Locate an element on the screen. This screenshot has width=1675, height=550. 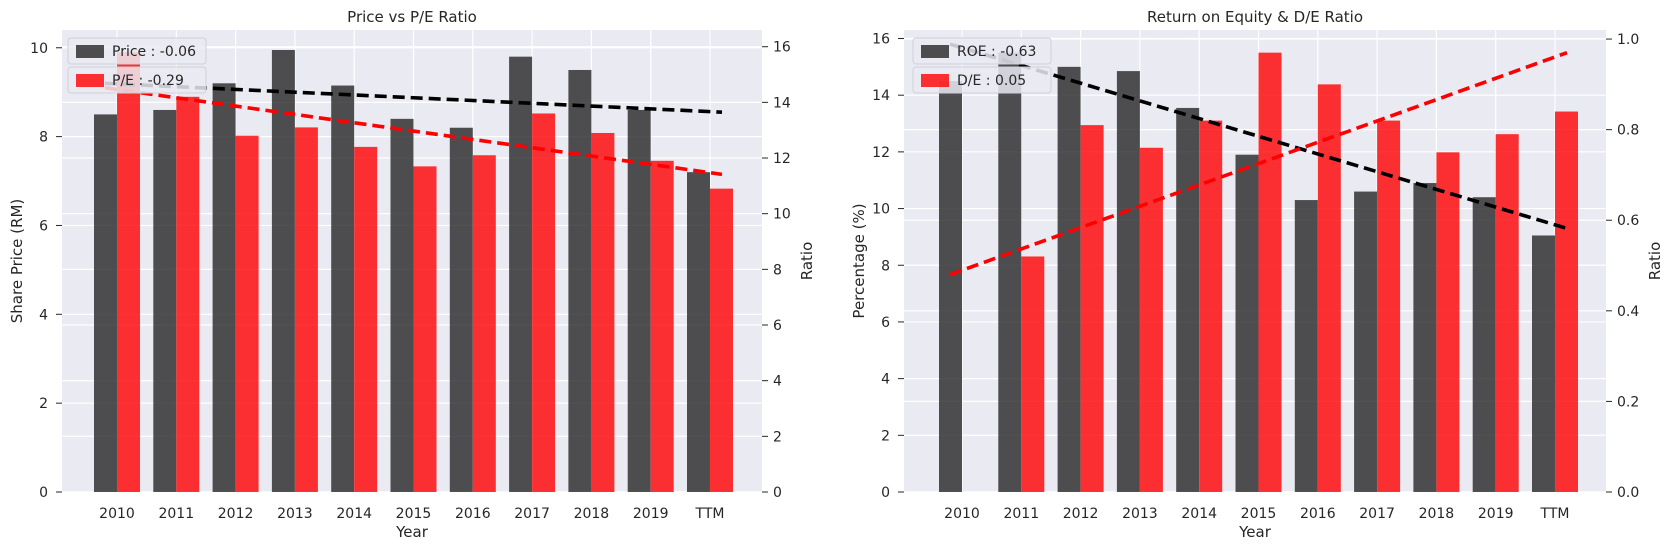
x-tick-label: 2016 is located at coordinates (1318, 514).